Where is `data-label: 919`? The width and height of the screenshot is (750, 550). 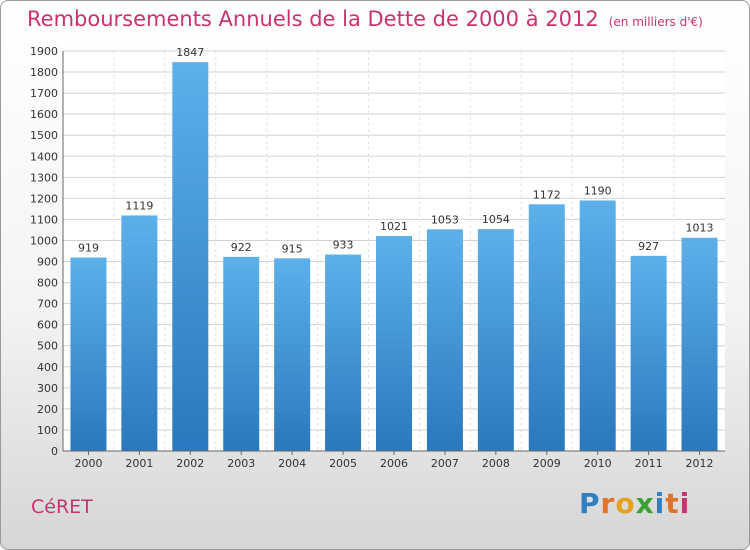
data-label: 919 is located at coordinates (88, 248).